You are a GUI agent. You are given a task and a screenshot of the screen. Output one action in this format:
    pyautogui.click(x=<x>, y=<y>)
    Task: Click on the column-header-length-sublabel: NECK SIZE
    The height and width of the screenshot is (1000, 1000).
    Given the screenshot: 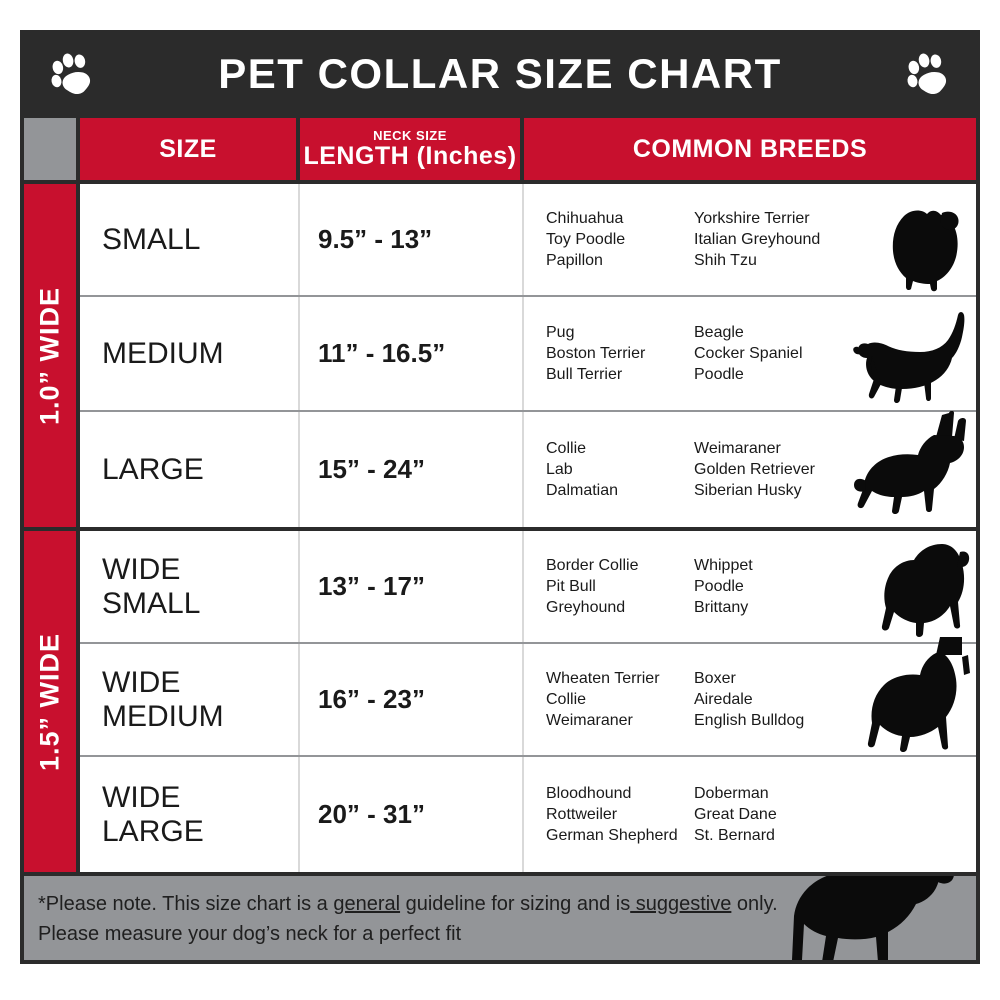 What is the action you would take?
    pyautogui.click(x=410, y=136)
    